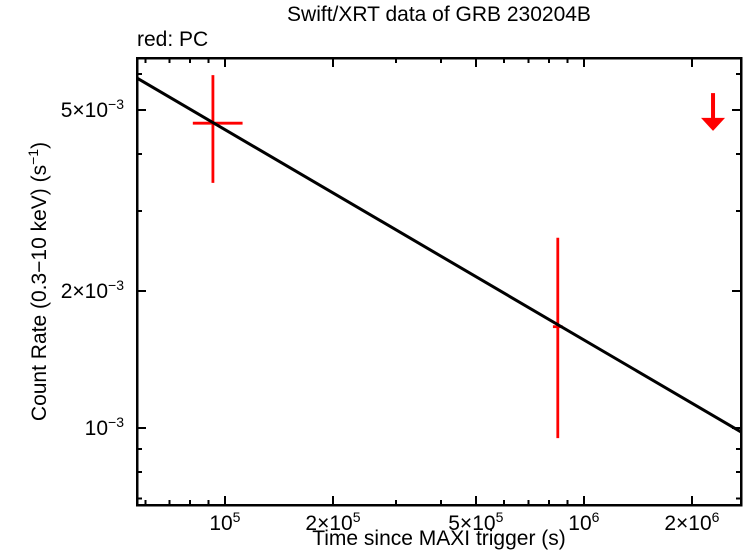 This screenshot has width=746, height=558. I want to click on y-tick-label: 10−3, so click(105, 427).